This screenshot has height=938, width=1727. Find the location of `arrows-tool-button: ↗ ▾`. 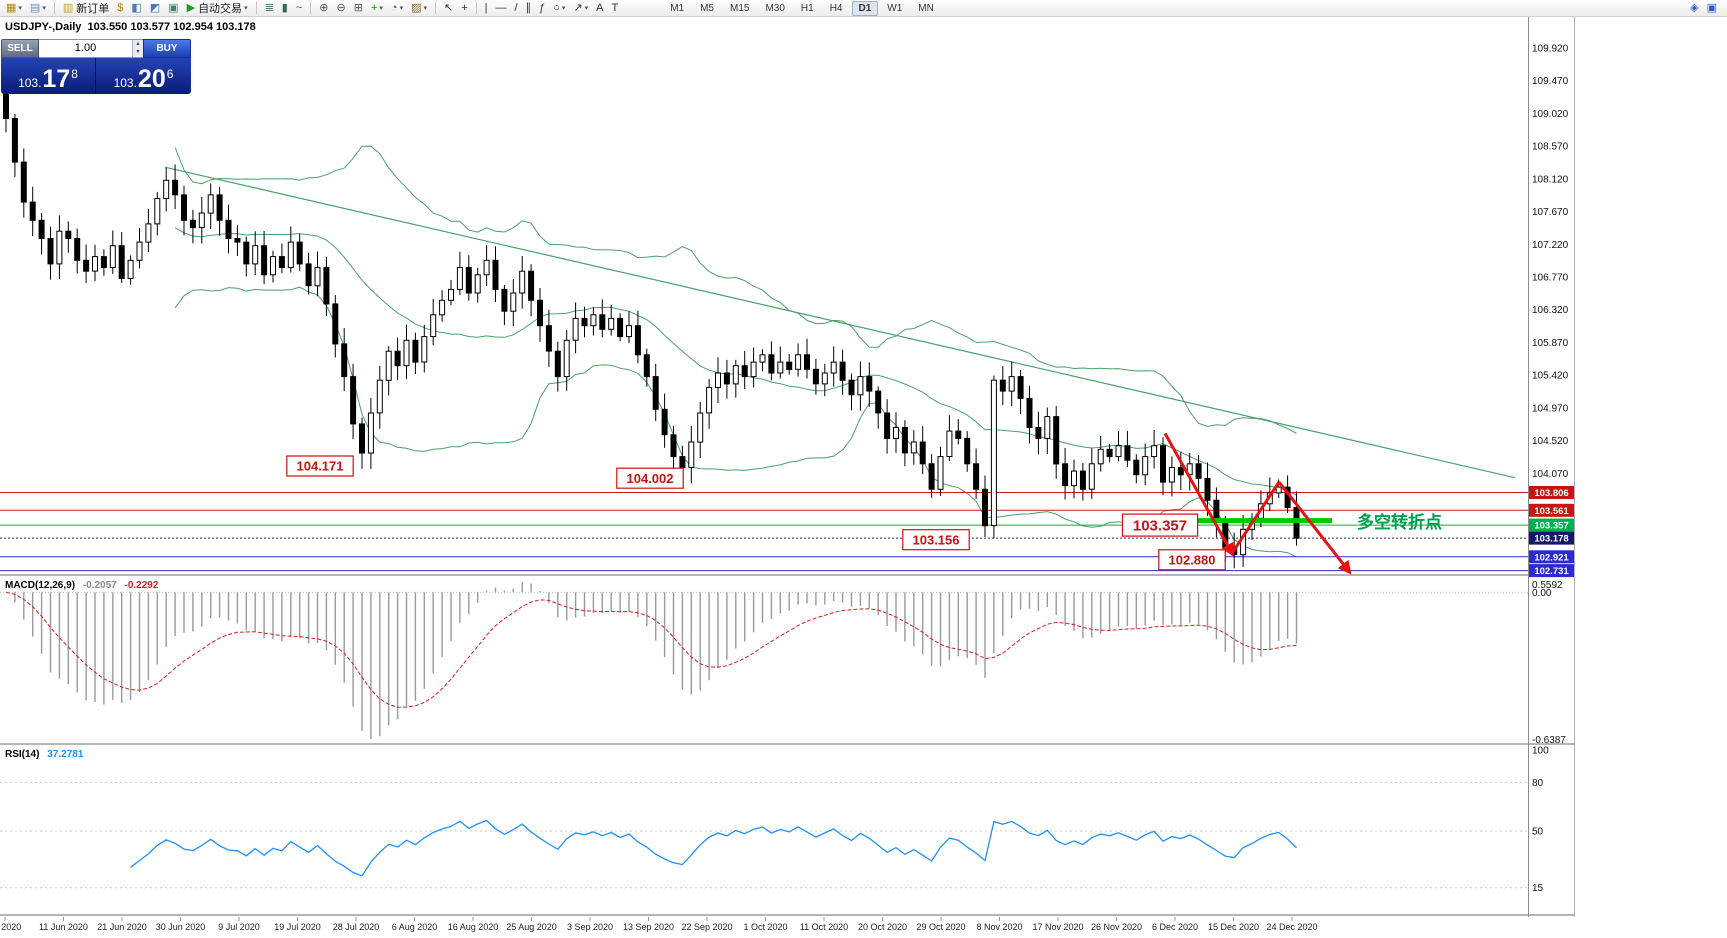

arrows-tool-button: ↗ ▾ is located at coordinates (580, 8).